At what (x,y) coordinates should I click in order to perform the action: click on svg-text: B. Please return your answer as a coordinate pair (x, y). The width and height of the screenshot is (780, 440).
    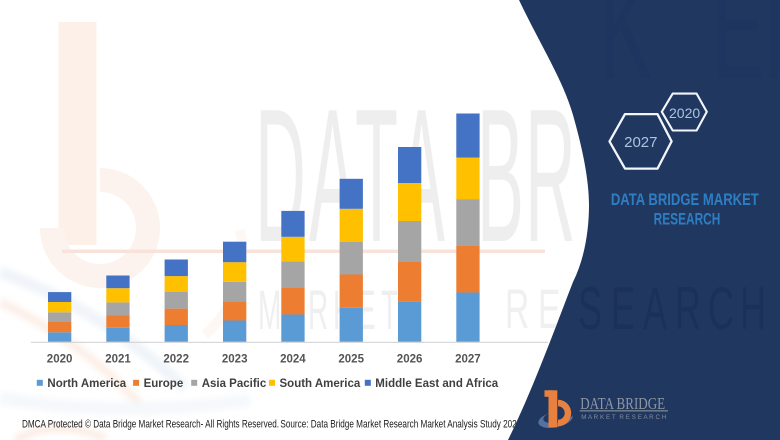
    Looking at the image, I should click on (500, 176).